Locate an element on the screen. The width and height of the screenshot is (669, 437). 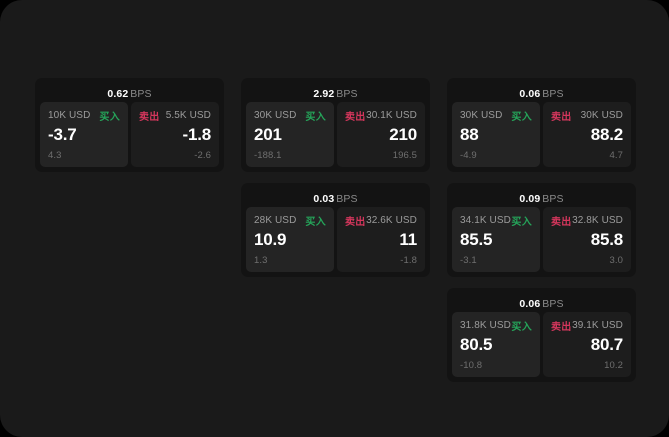
buy-panel: 31.8K USD 买入 80.5 -10.8 is located at coordinates (496, 344).